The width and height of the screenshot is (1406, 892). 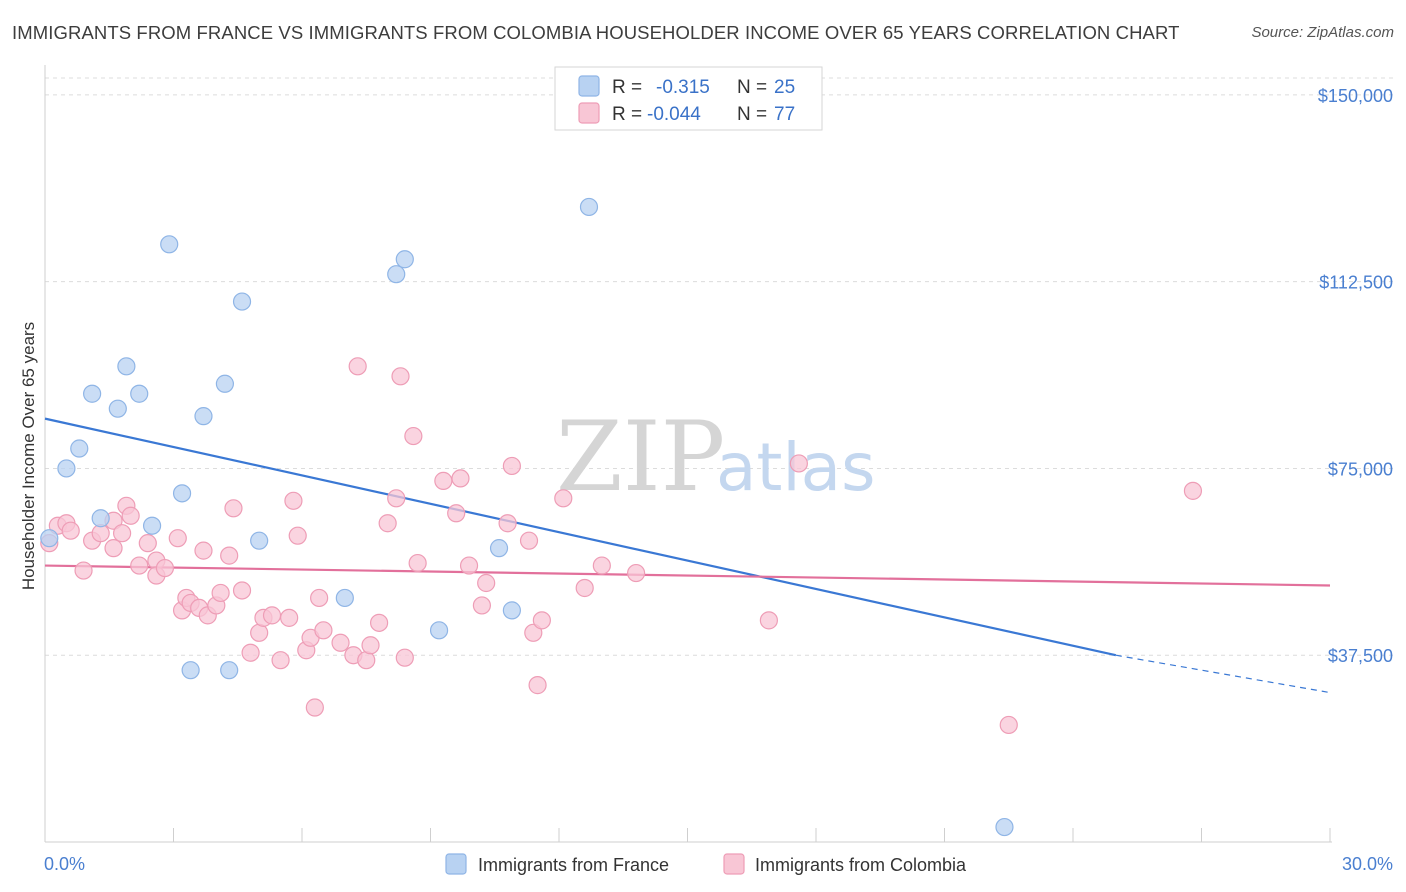 What do you see at coordinates (1355, 376) in the screenshot?
I see `y-tick-labels: $37,500 $75,000 $112,500 $150,000` at bounding box center [1355, 376].